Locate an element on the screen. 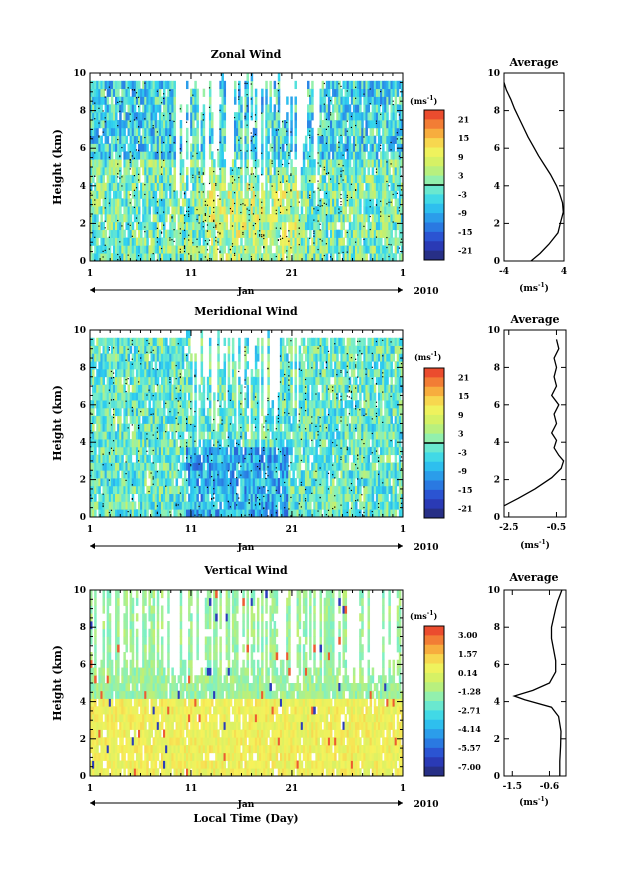 The image size is (618, 876). zonal-average-xlabel: (ms-1) is located at coordinates (534, 288).